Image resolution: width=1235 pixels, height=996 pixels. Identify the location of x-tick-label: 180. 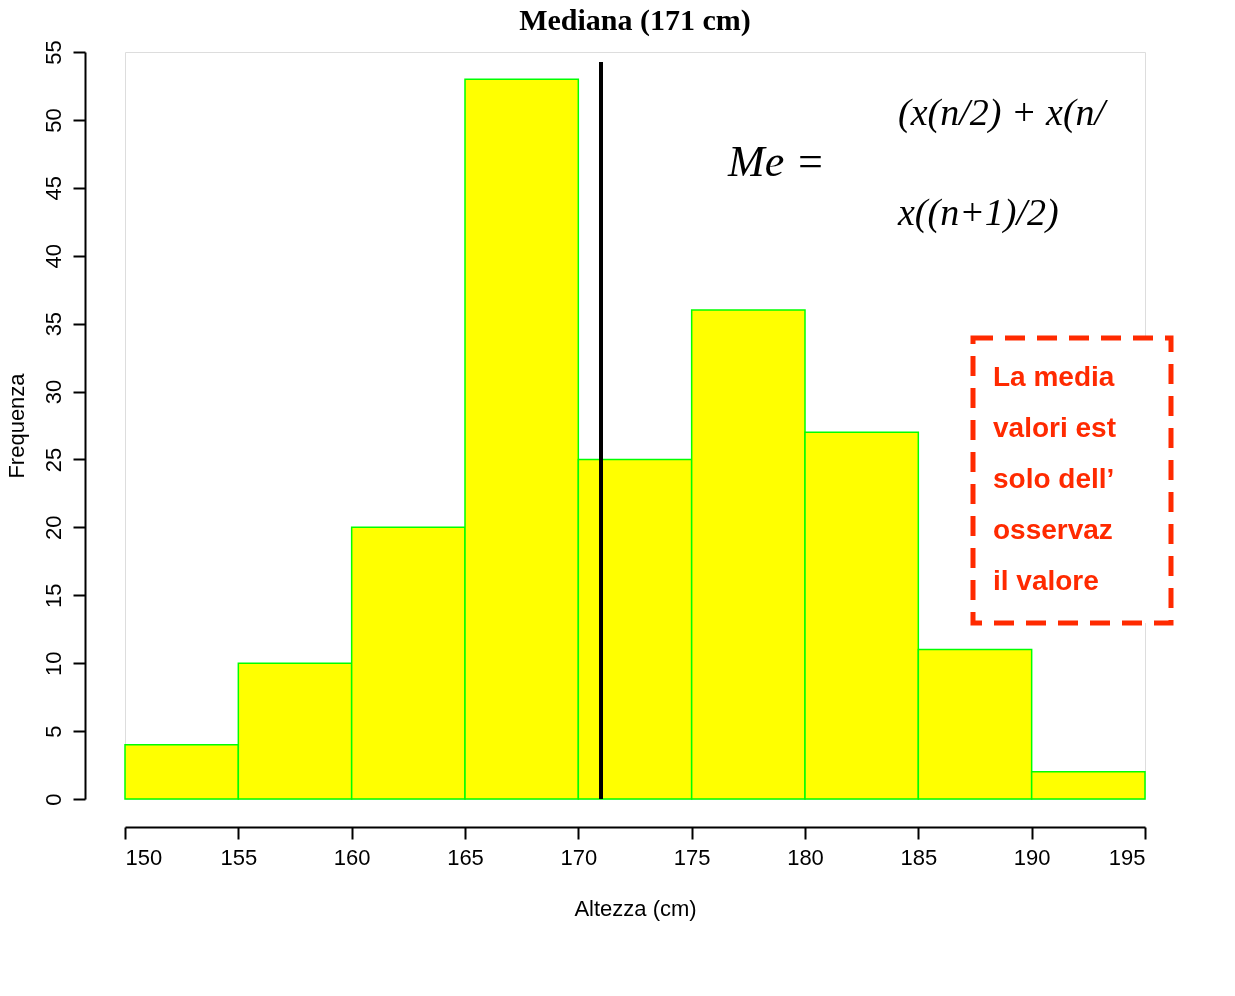
(805, 857).